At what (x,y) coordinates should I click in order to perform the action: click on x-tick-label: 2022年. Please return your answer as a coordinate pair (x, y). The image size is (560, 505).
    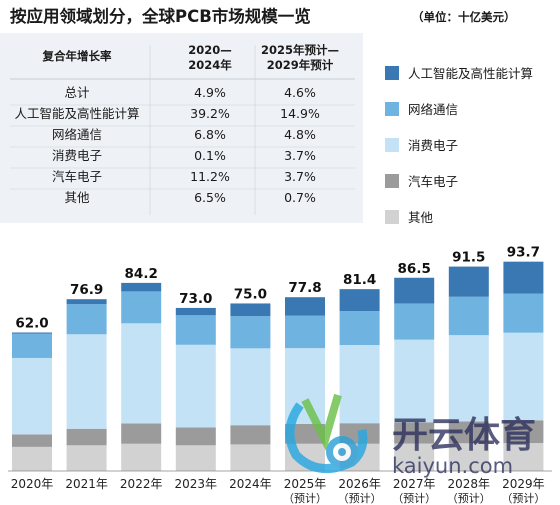
    Looking at the image, I should click on (141, 484).